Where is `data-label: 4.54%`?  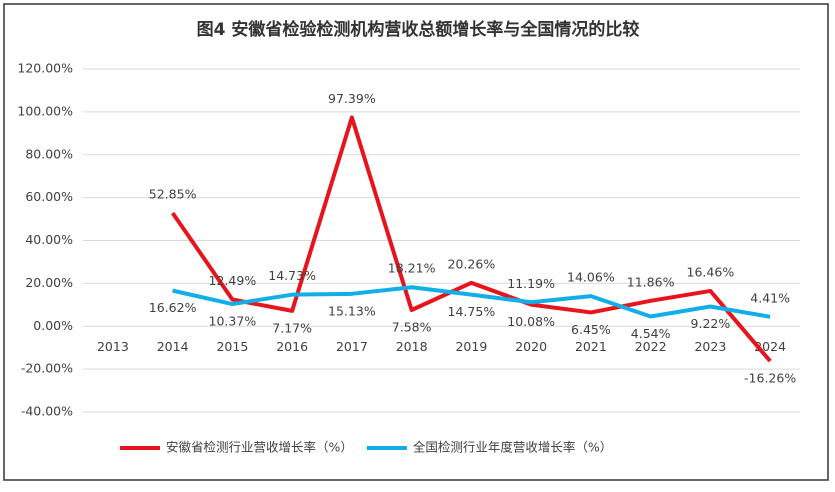 data-label: 4.54% is located at coordinates (651, 333).